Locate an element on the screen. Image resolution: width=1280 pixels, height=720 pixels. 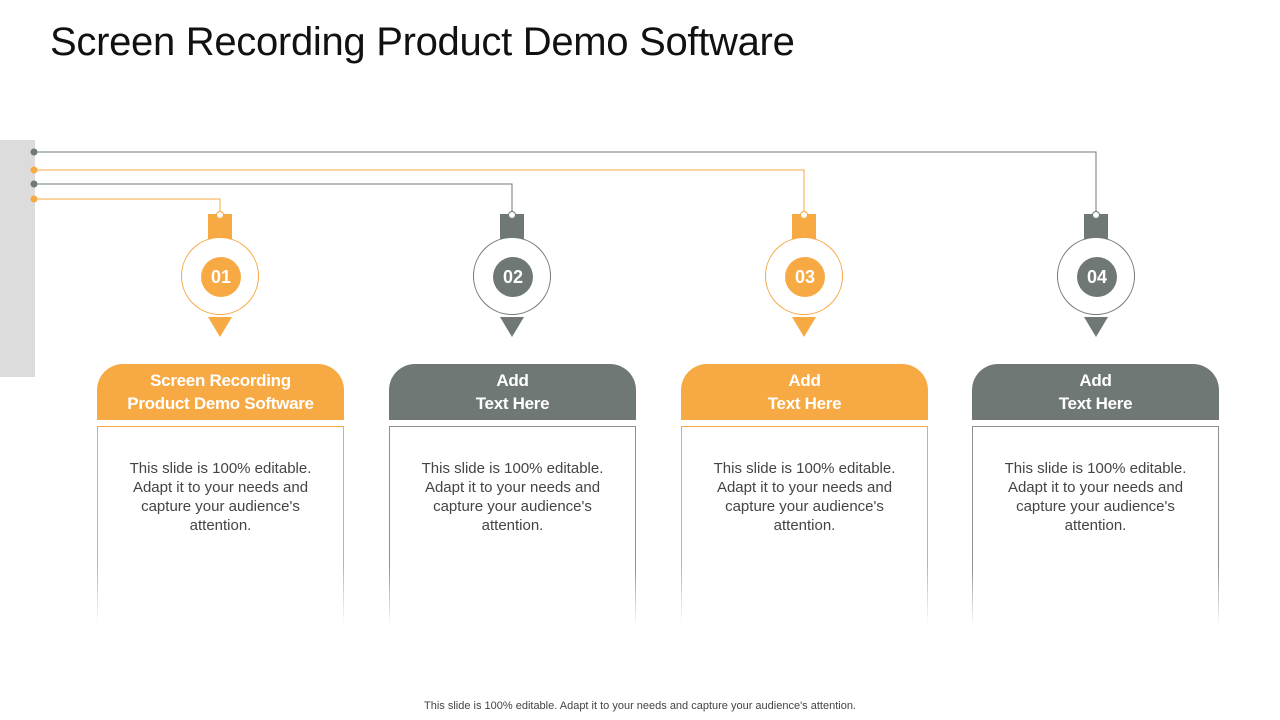
step-01-ring: 01 is located at coordinates (220, 276).